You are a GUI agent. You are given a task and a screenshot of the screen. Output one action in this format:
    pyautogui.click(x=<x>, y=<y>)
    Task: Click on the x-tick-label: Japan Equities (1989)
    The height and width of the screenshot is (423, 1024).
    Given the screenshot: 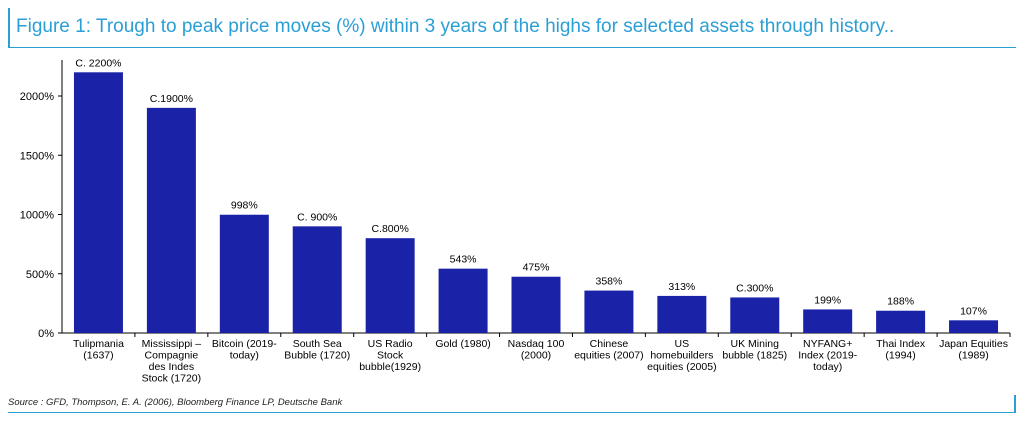 What is the action you would take?
    pyautogui.click(x=973, y=350)
    